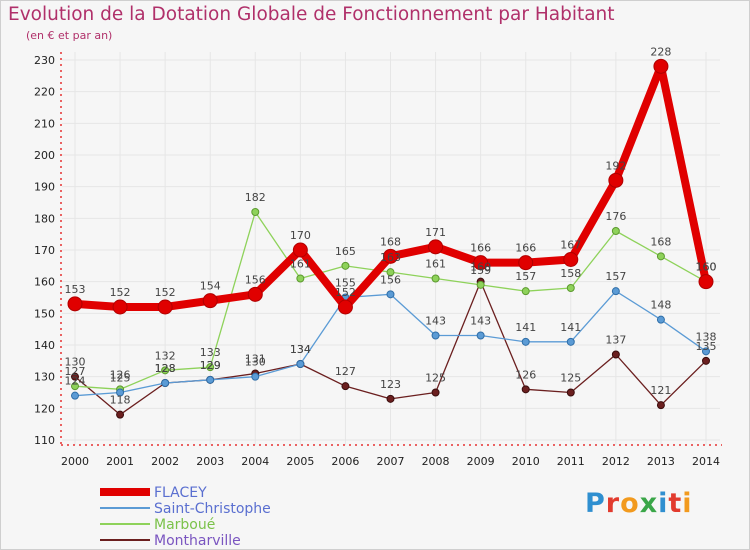 This screenshot has height=550, width=750. What do you see at coordinates (44, 187) in the screenshot?
I see `y-tick-label: 190` at bounding box center [44, 187].